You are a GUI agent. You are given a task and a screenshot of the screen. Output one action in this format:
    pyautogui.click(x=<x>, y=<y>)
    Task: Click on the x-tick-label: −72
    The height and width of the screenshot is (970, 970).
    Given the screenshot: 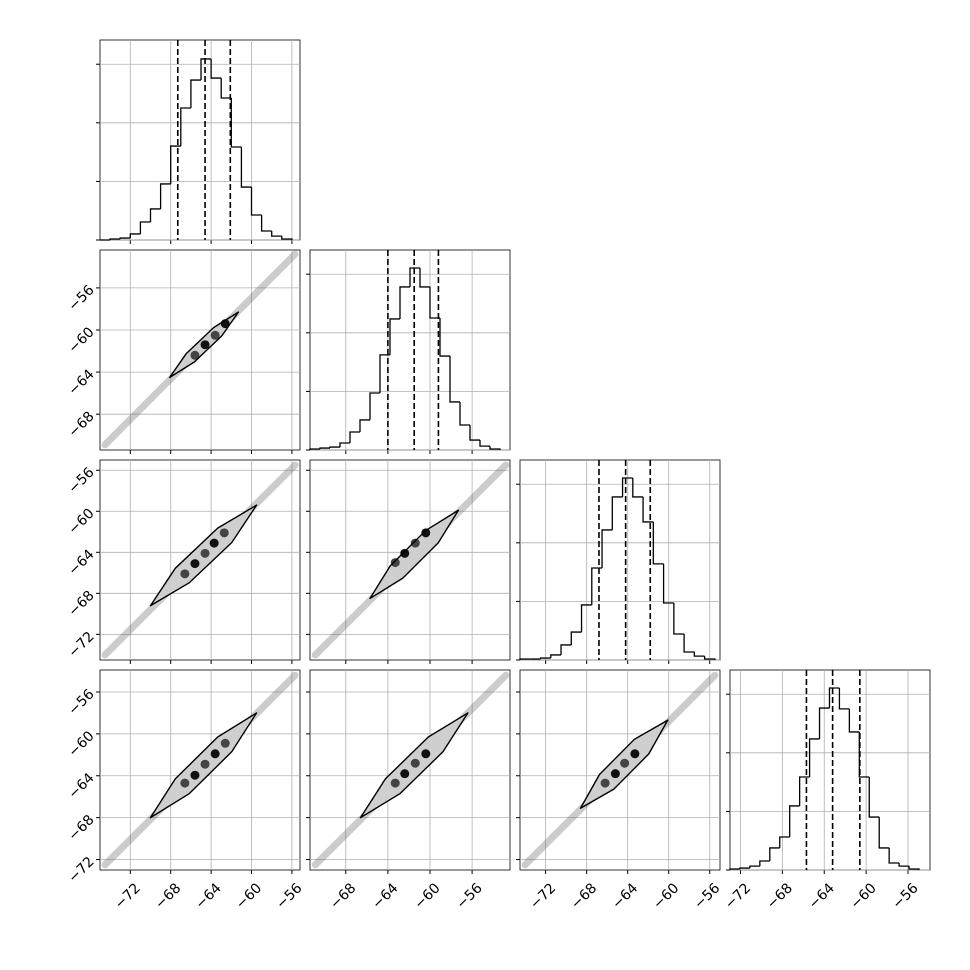 What is the action you would take?
    pyautogui.click(x=738, y=896)
    